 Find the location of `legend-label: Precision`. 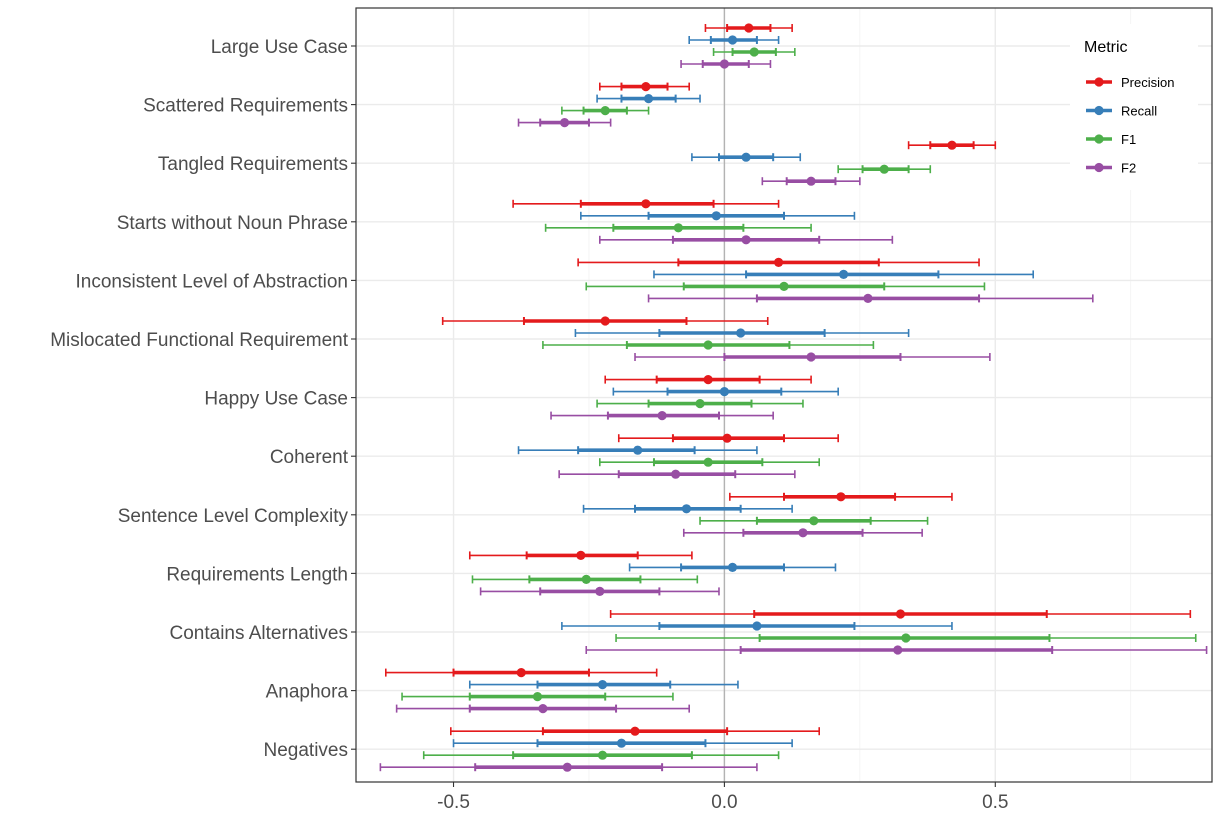

legend-label: Precision is located at coordinates (1147, 82).